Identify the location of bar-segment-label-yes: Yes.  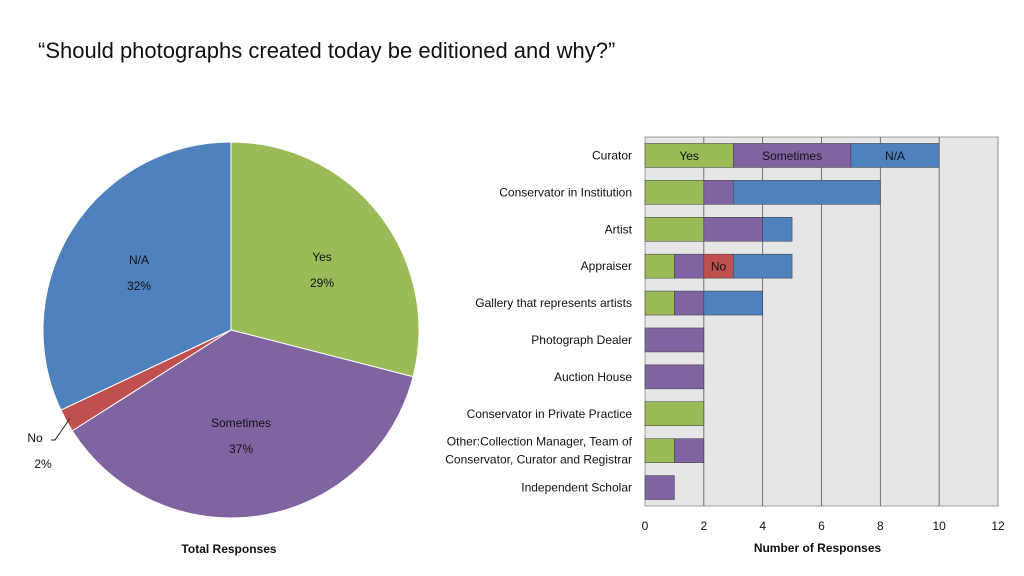
(689, 156).